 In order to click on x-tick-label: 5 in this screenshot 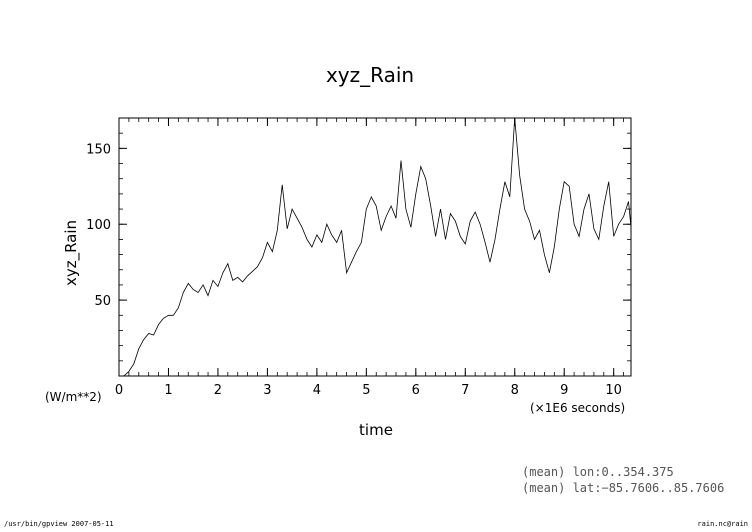, I will do `click(366, 390)`.